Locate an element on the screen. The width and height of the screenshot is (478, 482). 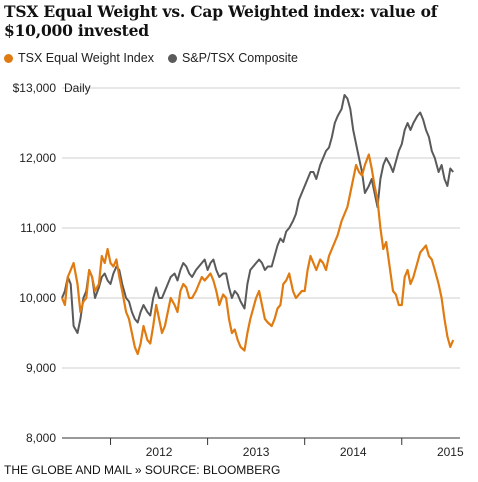
y-tick-label: $13,000 is located at coordinates (35, 88).